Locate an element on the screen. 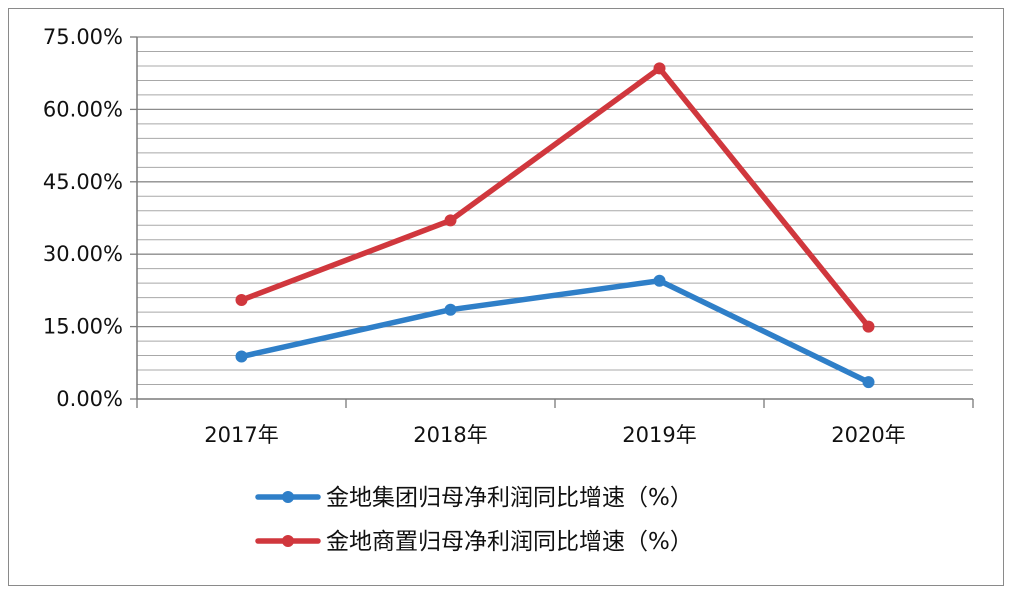  legend-label-2: 金地商置归母净利润同比增速（%） is located at coordinates (509, 542).